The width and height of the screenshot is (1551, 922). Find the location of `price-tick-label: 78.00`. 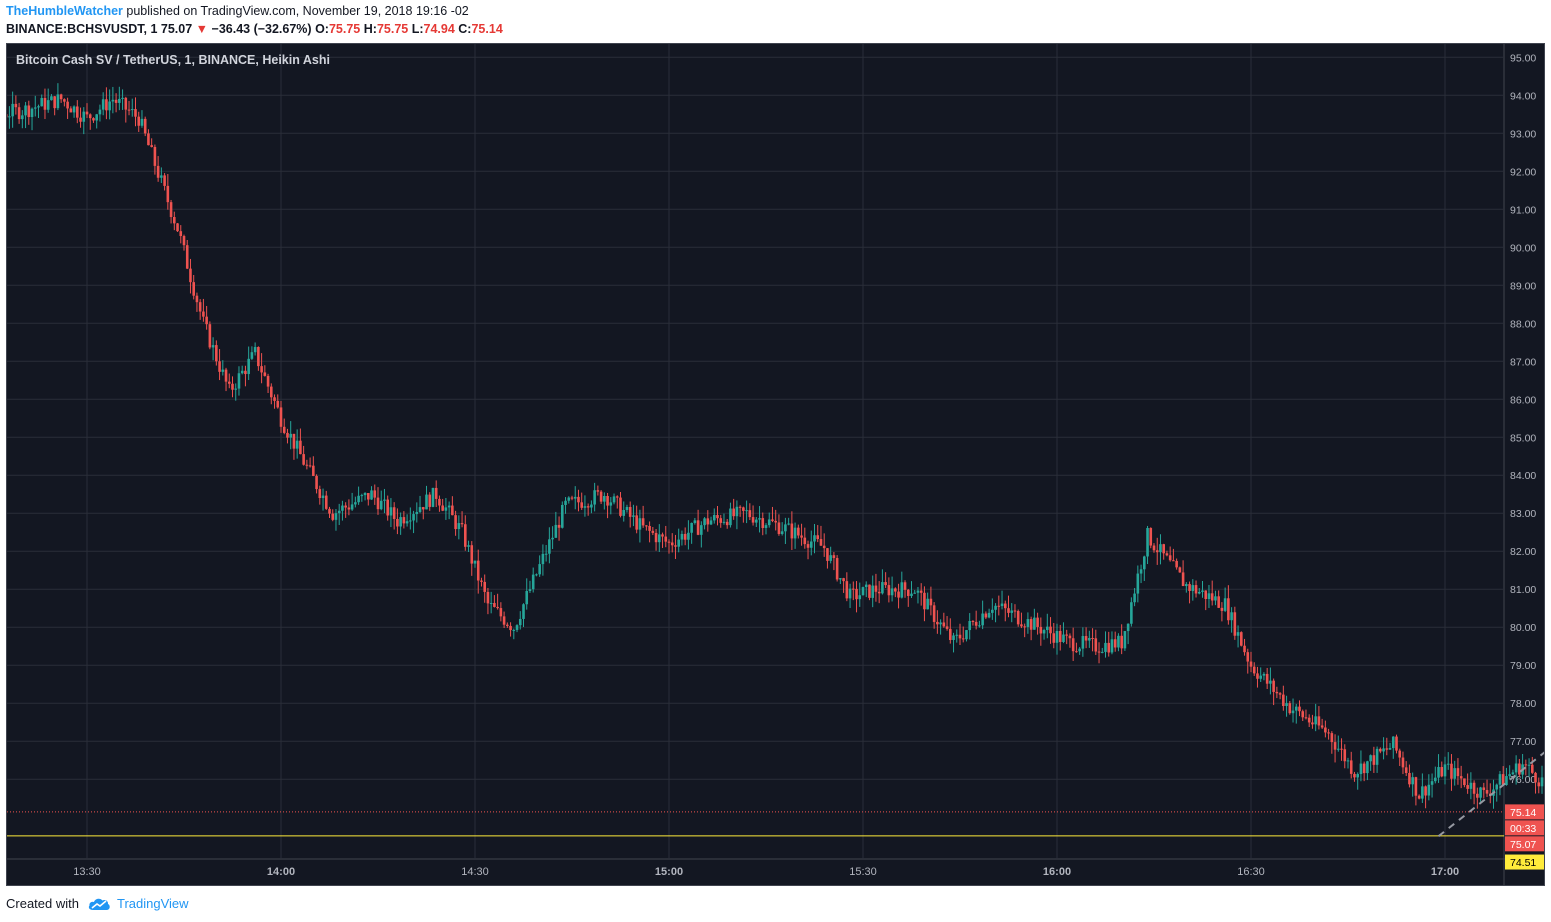

price-tick-label: 78.00 is located at coordinates (1523, 704).